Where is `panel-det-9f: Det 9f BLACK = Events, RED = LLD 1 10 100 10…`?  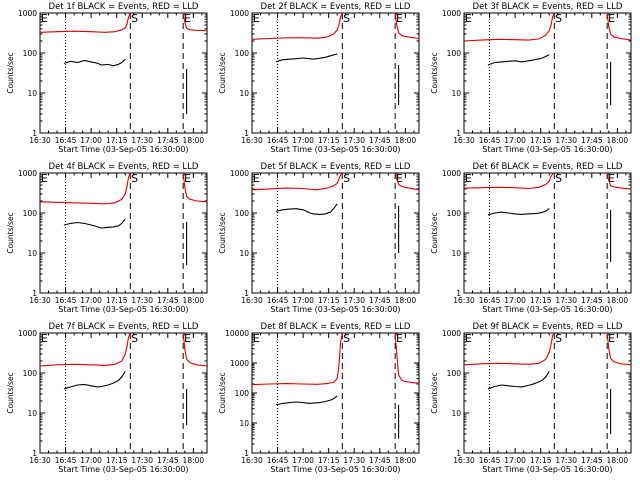 panel-det-9f: Det 9f BLACK = Events, RED = LLD 1 10 100 10… is located at coordinates (531, 398).